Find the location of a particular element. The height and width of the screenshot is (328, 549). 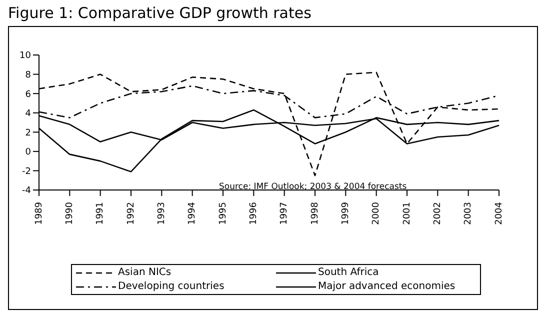

y-tick-label: 4 is located at coordinates (28, 114).